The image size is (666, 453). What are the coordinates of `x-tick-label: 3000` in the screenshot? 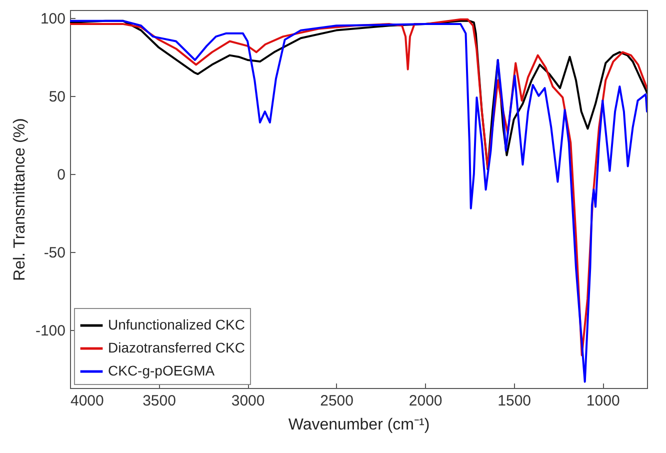 It's located at (248, 401).